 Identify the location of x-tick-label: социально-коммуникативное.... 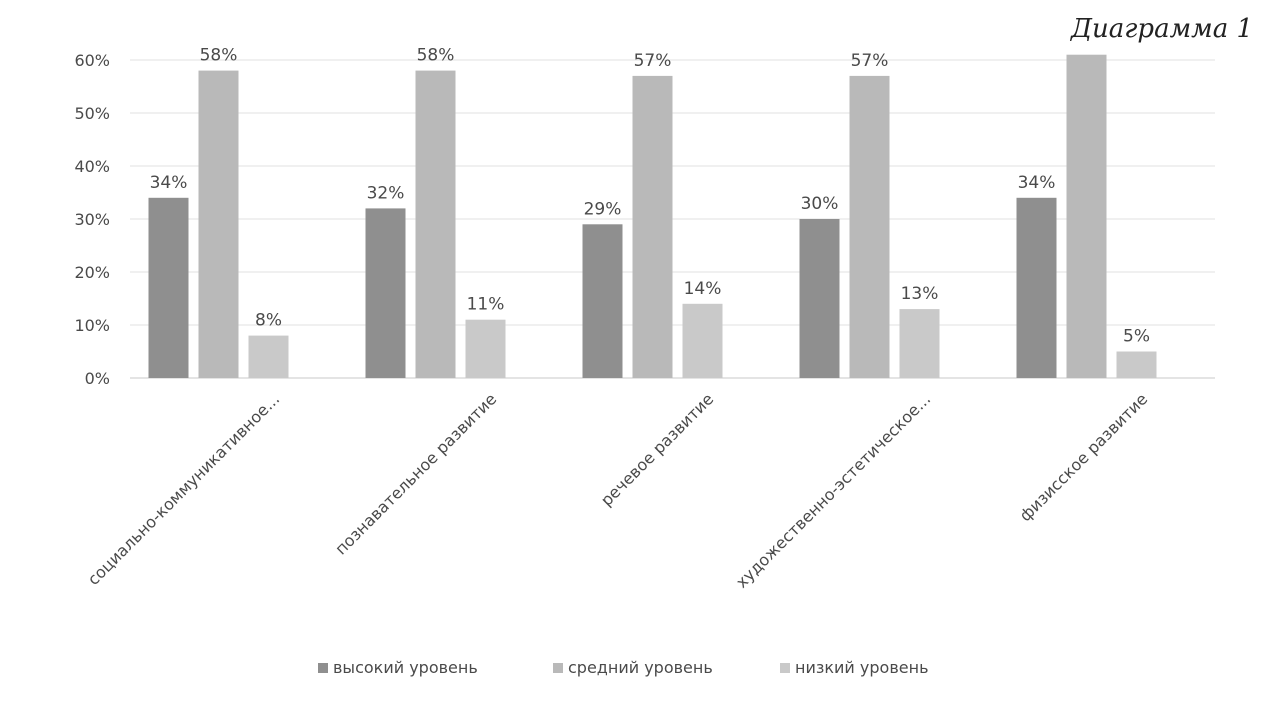
(184, 489).